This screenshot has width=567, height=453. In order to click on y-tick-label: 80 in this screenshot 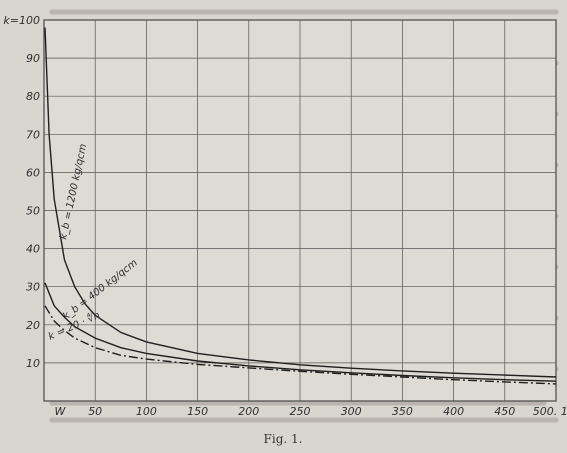, I will do `click(33, 96)`.